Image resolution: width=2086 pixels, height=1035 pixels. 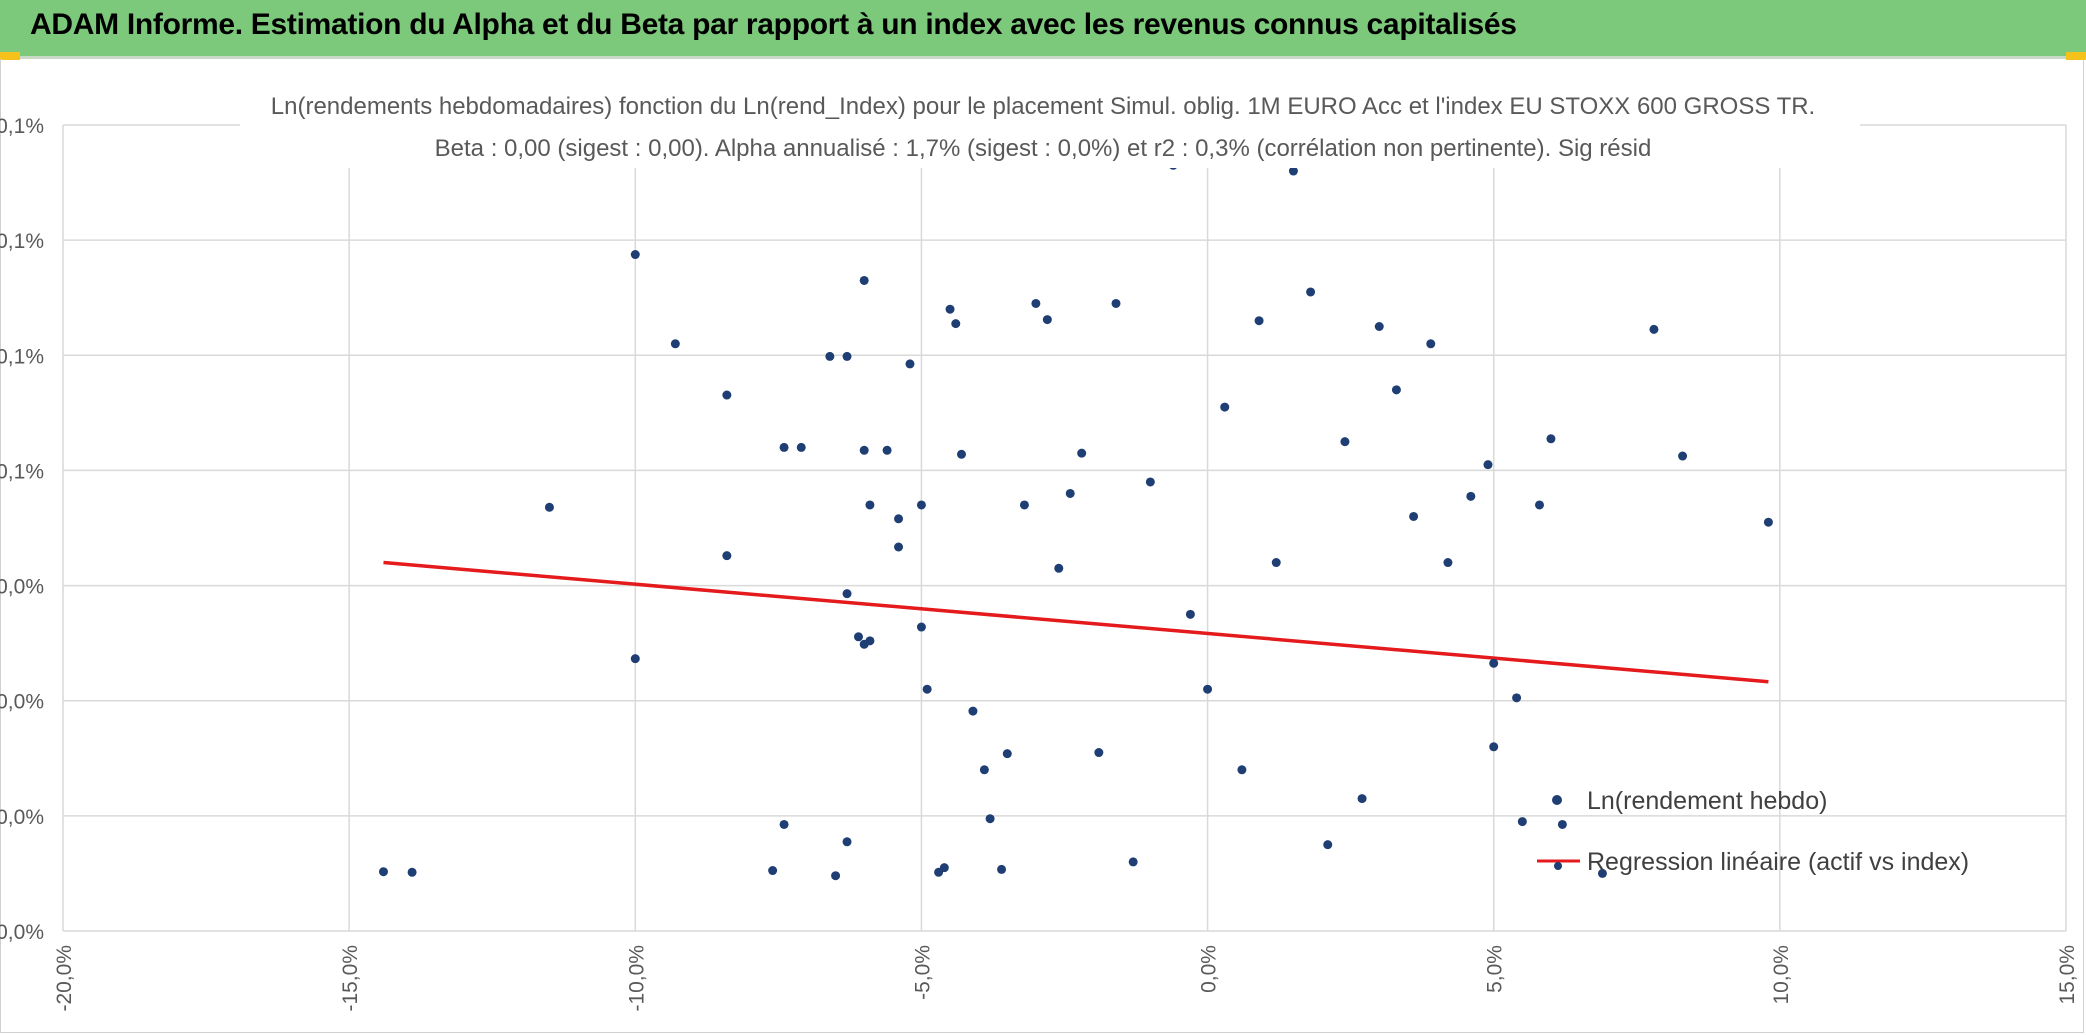 I want to click on x-tick-label: 15,0%, so click(x=2067, y=975).